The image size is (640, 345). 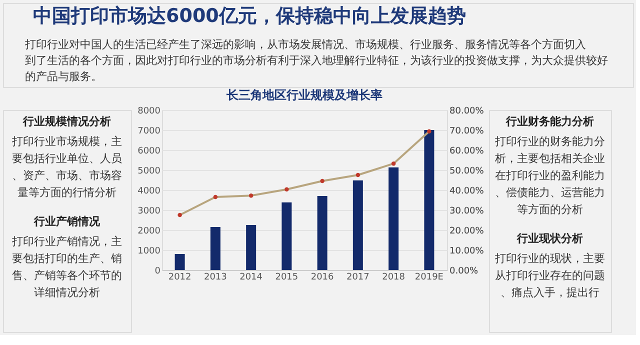 What do you see at coordinates (429, 277) in the screenshot?
I see `x-tick-label: 2019E` at bounding box center [429, 277].